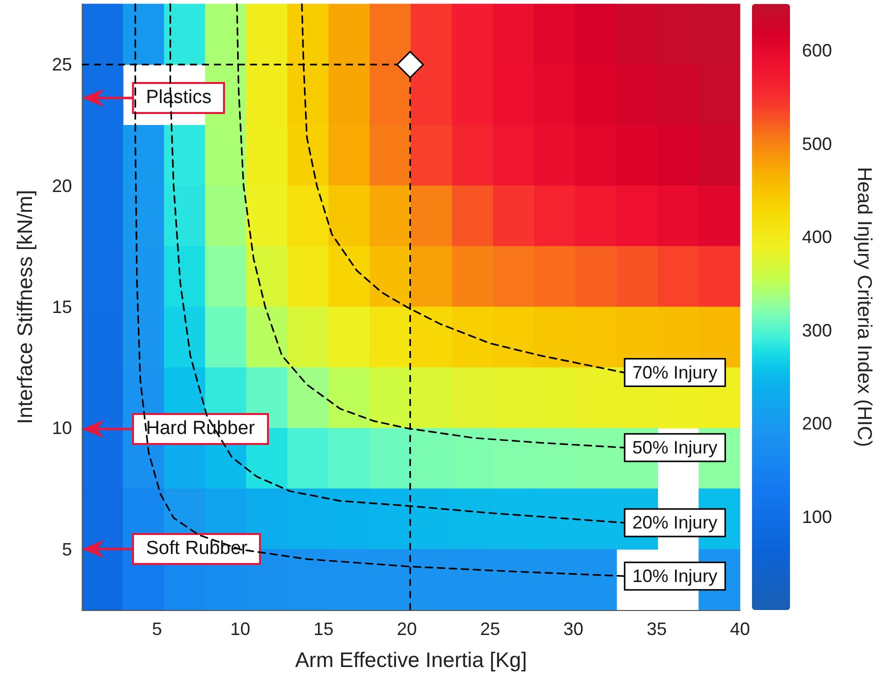 The image size is (888, 683). I want to click on x-tick-label: 40, so click(740, 629).